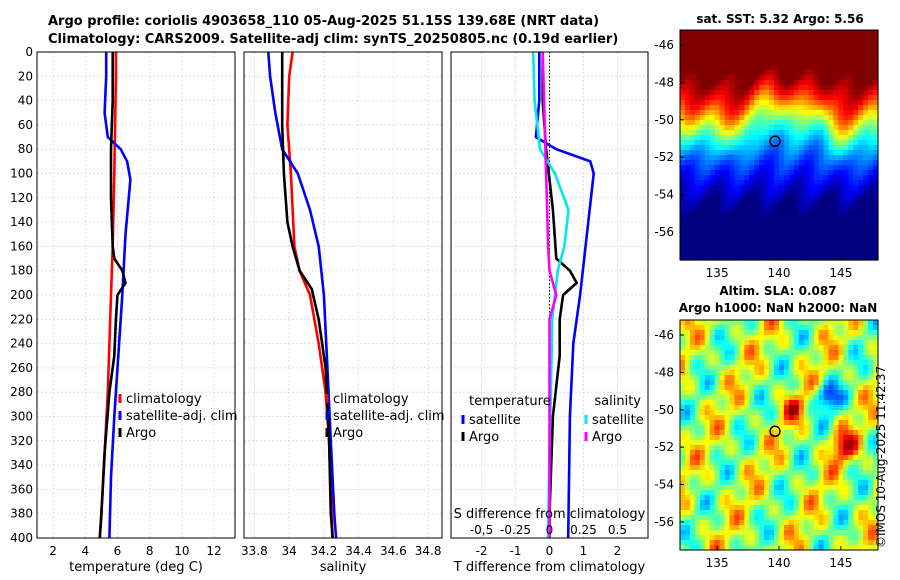  Describe the element at coordinates (358, 551) in the screenshot. I see `x-tick-label: 34.4` at that location.